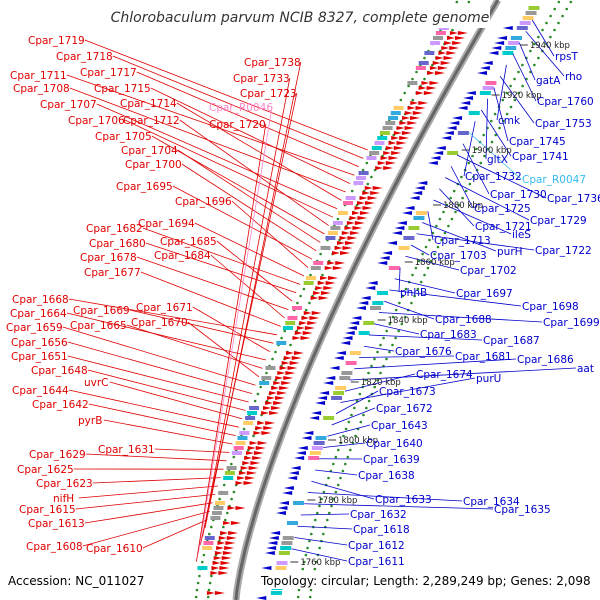  What do you see at coordinates (38, 76) in the screenshot?
I see `gene-label-left: Cpar_1711` at bounding box center [38, 76].